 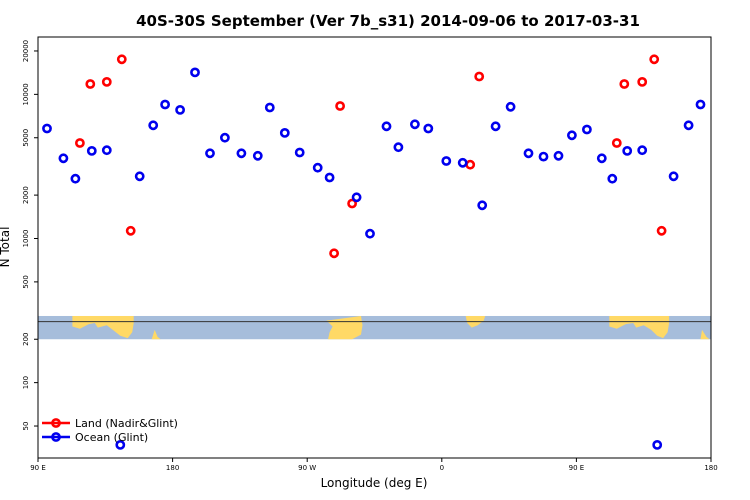 What do you see at coordinates (26, 94) in the screenshot?
I see `y-tick-label: 10000` at bounding box center [26, 94].